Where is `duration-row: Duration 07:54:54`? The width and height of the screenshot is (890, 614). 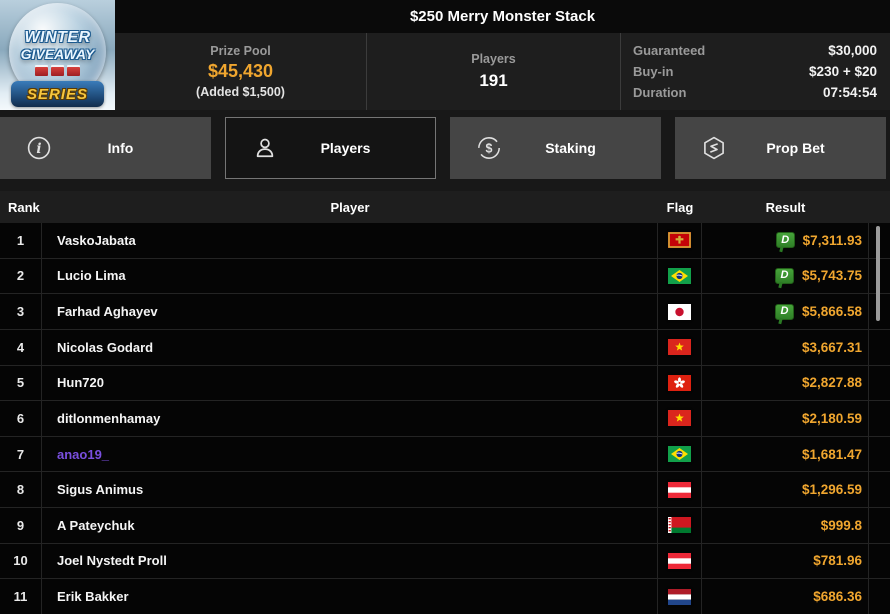 duration-row: Duration 07:54:54 is located at coordinates (755, 92).